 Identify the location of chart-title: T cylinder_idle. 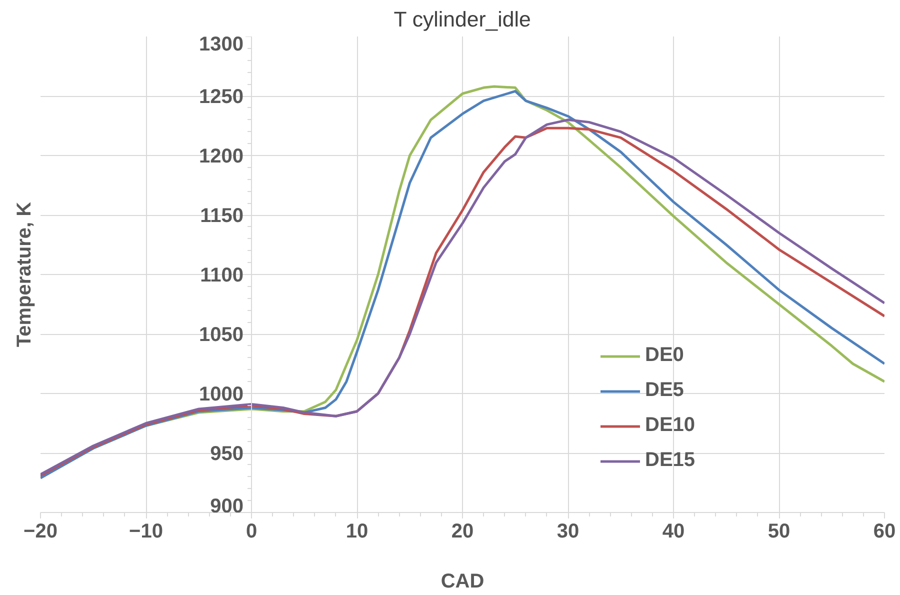
(462, 20).